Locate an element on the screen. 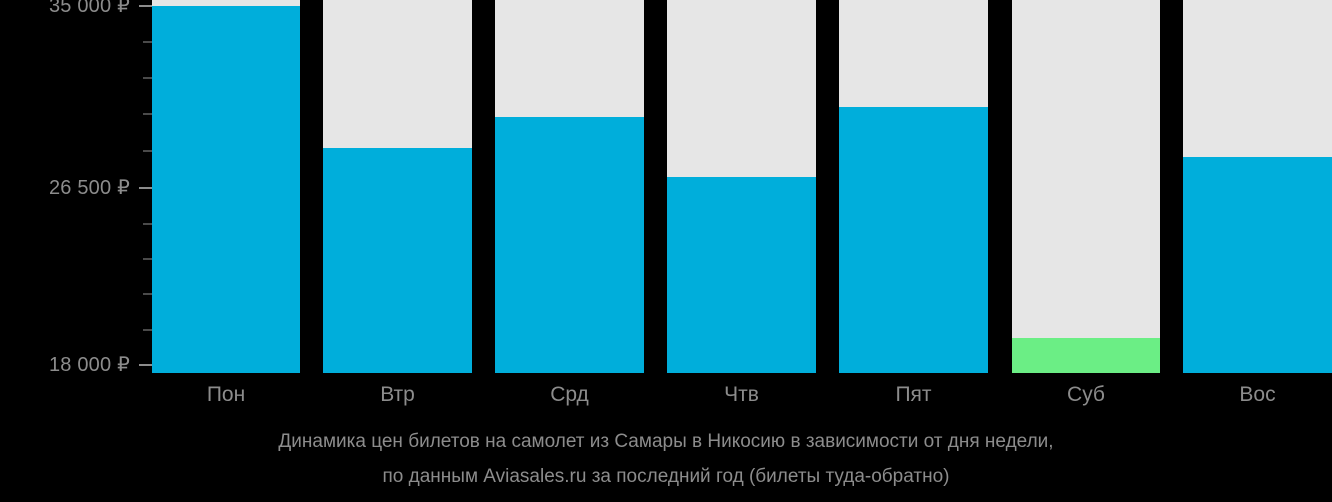 Image resolution: width=1332 pixels, height=502 pixels. x-axis-label-tue: Втр is located at coordinates (397, 394).